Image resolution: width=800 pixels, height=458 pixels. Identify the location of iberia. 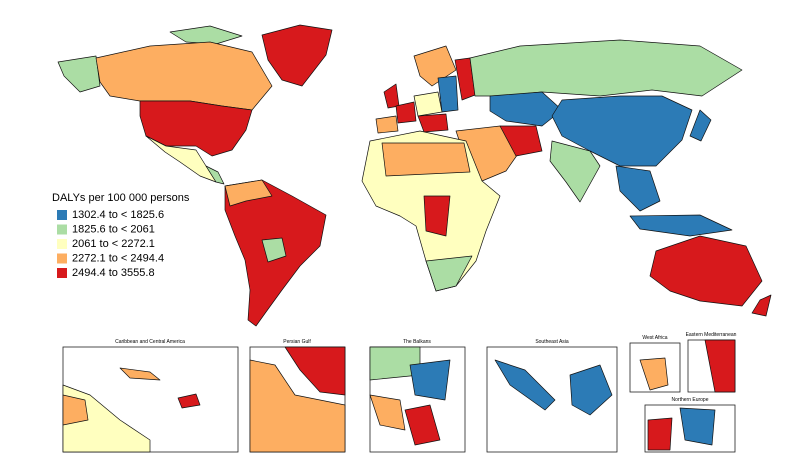
(387, 124).